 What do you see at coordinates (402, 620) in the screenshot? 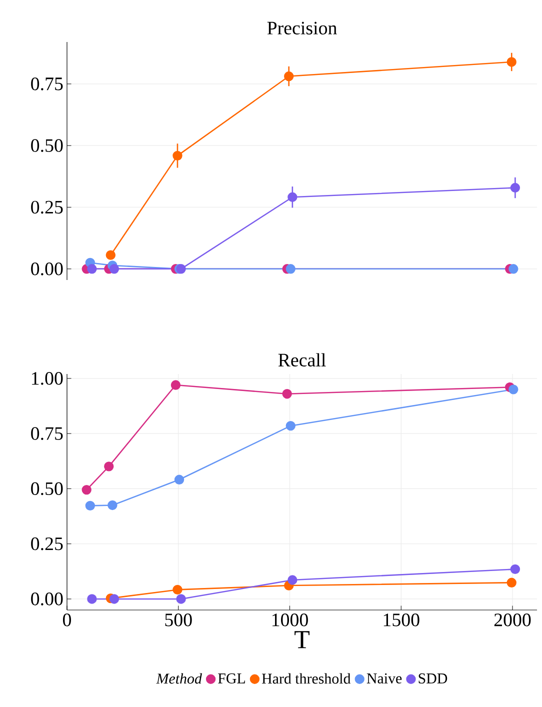
I see `x-tick-label: 1500` at bounding box center [402, 620].